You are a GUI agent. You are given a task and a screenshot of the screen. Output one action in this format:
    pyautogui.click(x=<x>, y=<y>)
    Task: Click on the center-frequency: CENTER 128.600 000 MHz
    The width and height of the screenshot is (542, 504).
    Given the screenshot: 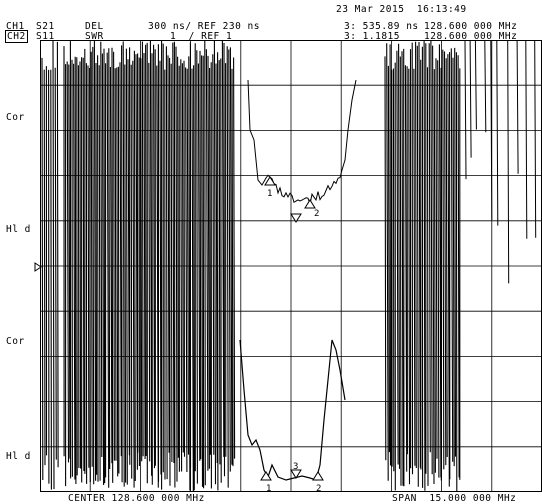 What is the action you would take?
    pyautogui.click(x=136, y=498)
    